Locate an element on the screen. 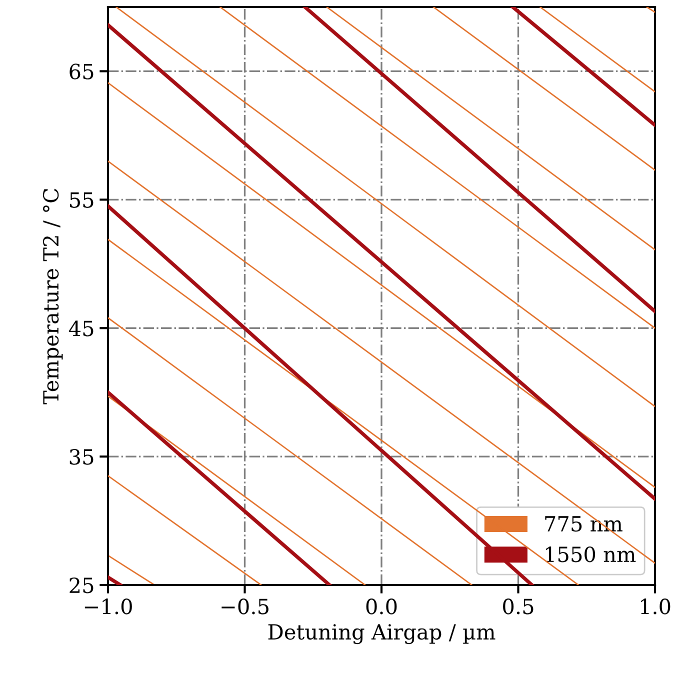  y-tick-label: 45 is located at coordinates (81, 328).